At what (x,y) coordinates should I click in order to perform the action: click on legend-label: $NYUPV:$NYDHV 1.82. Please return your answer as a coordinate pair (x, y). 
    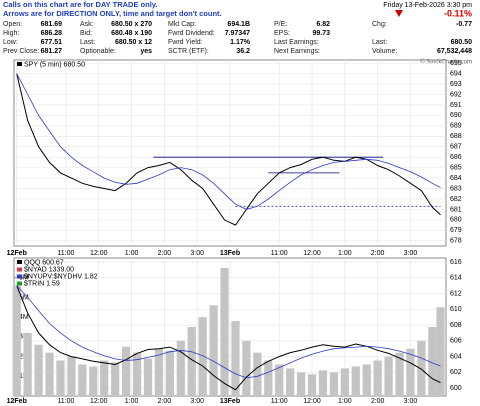
    Looking at the image, I should click on (61, 276).